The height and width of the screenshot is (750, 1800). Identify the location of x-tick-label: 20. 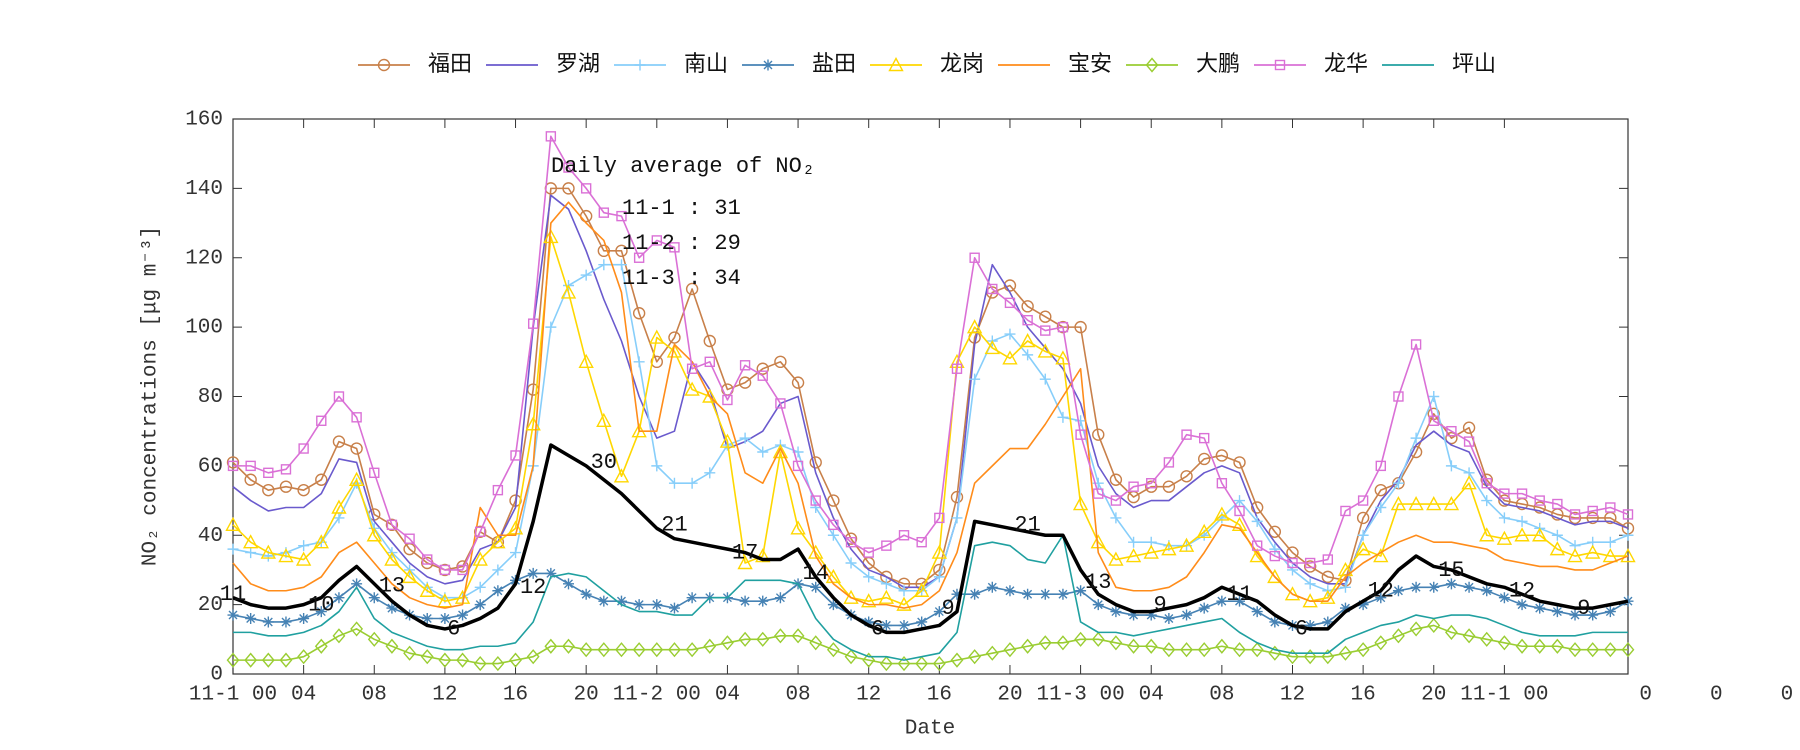
(1009, 695).